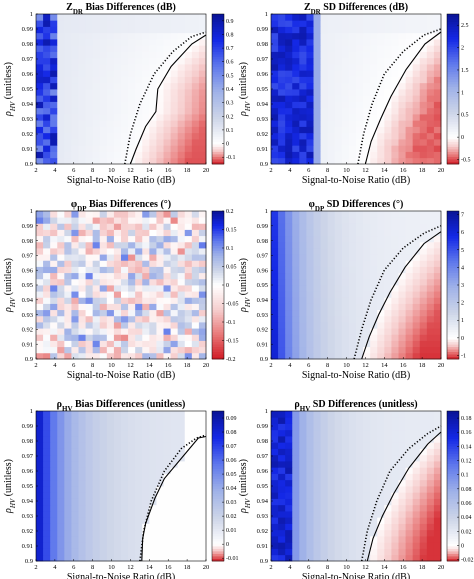 The width and height of the screenshot is (474, 579). I want to click on x-tick-label: 16, so click(403, 365).